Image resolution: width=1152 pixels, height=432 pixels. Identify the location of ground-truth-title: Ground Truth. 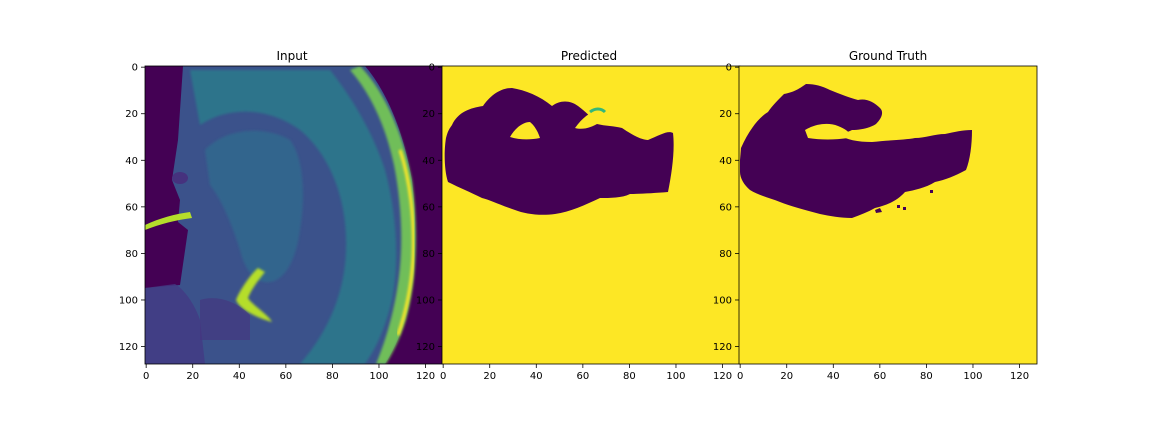
(888, 56).